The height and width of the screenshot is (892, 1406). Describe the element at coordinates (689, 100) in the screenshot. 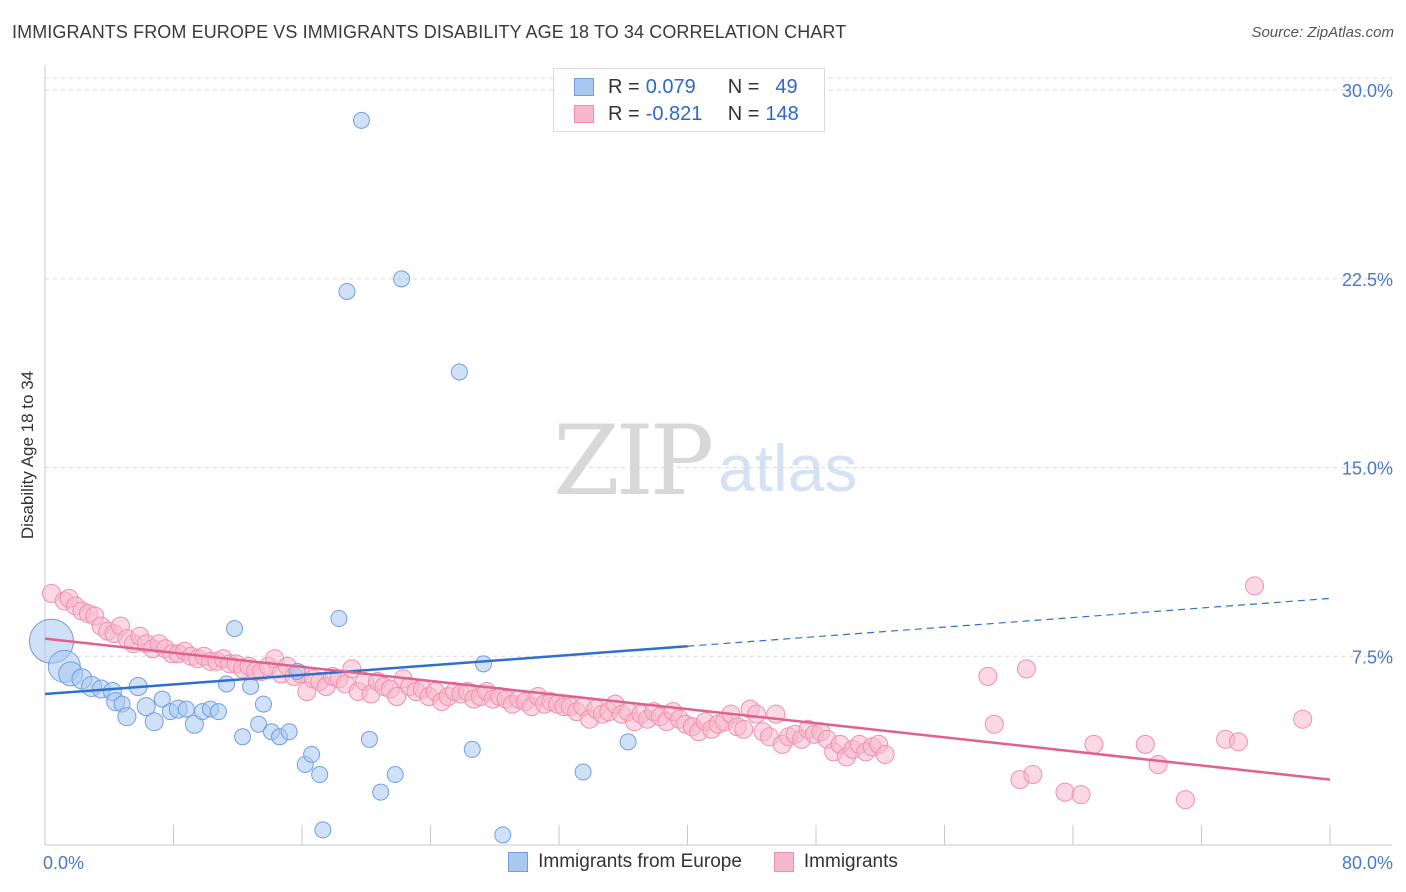

I see `legend-box: R = 0.079 N = 49 R = -0.821 N = 148` at that location.